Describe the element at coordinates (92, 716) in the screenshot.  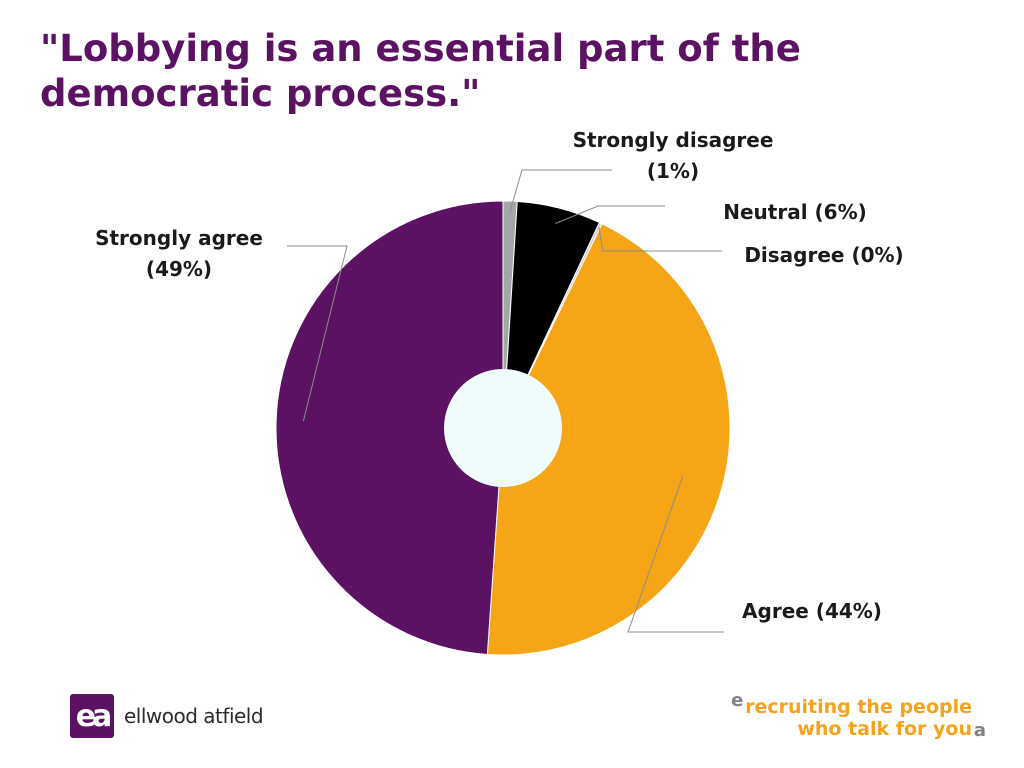
I see `ea-logo-icon: ea` at that location.